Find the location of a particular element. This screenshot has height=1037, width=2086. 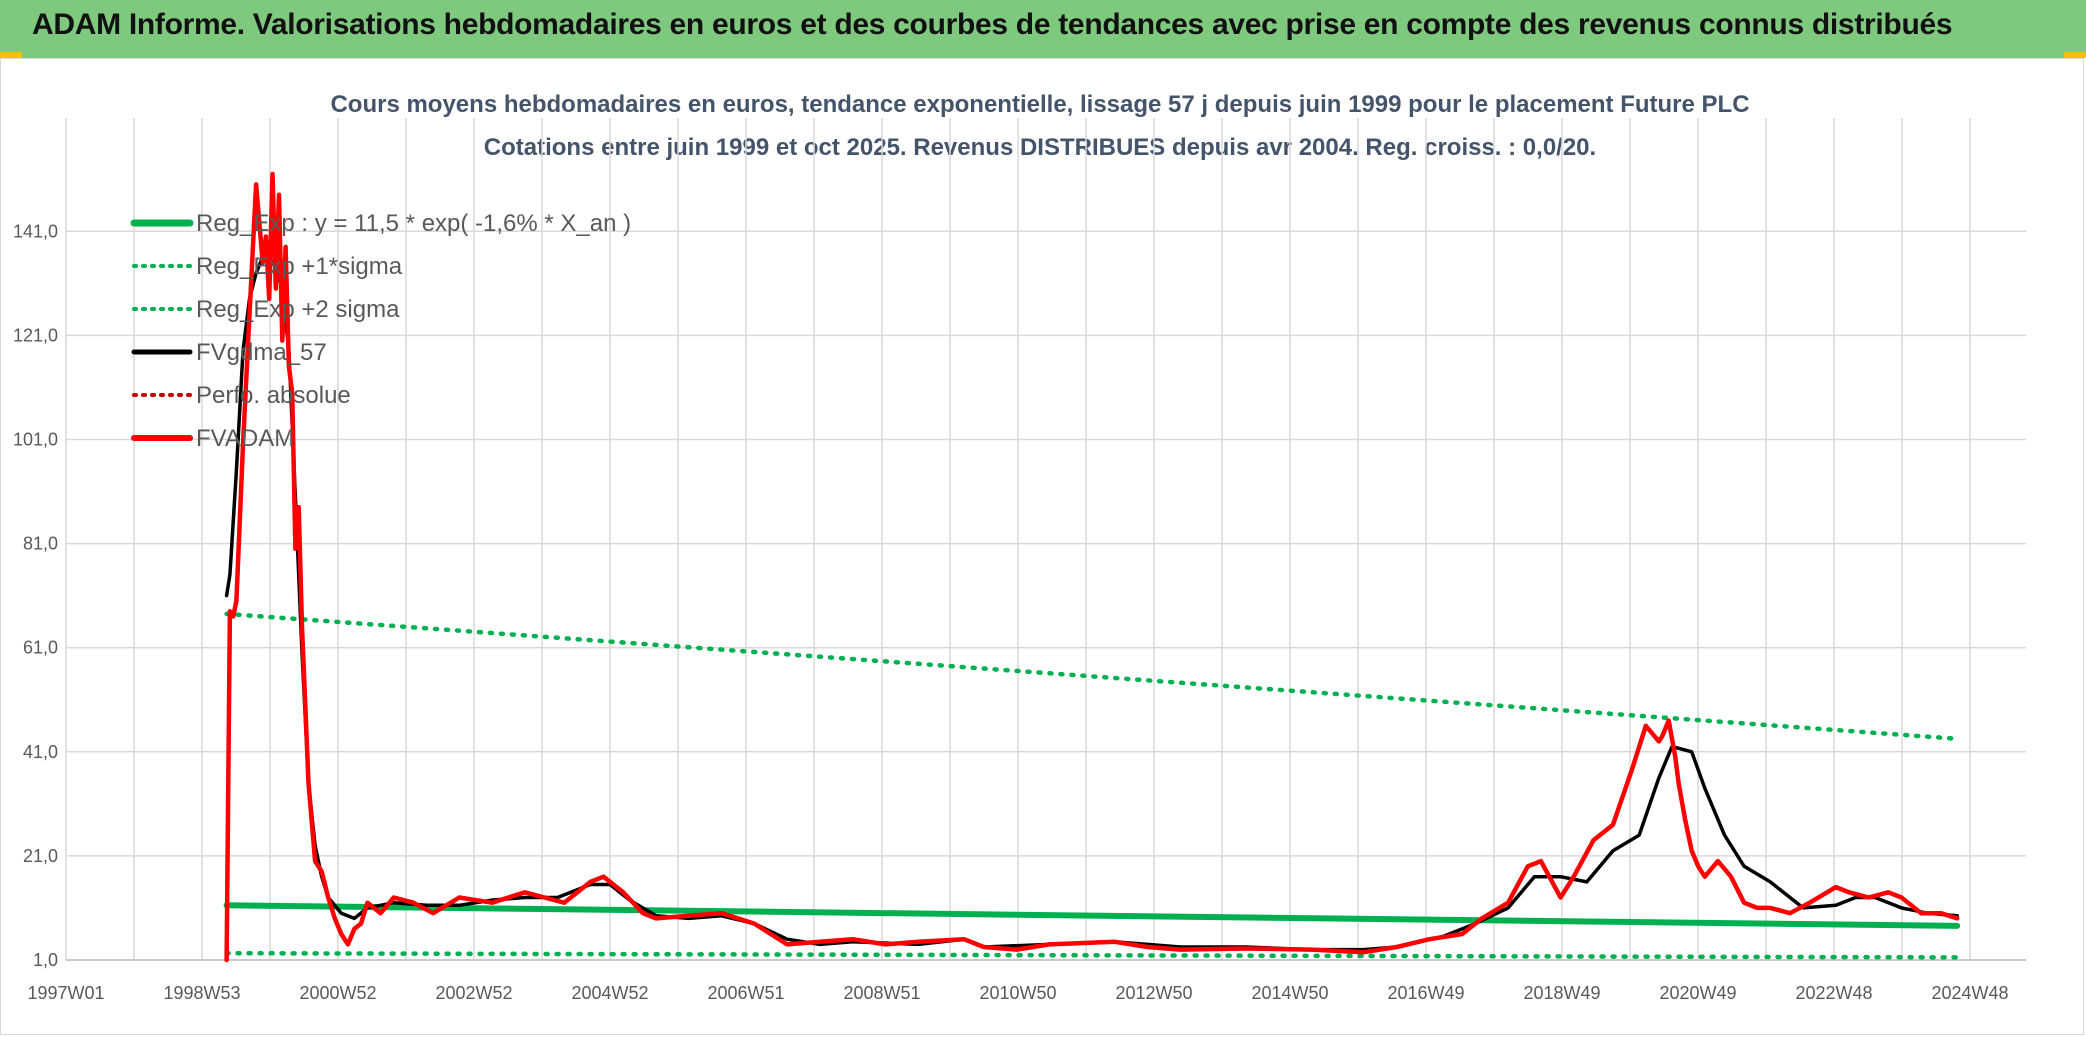

y-axis: 1,0 21,0 41,0 61,0 81,0 101,0 121,0 141,0 is located at coordinates (35, 595).